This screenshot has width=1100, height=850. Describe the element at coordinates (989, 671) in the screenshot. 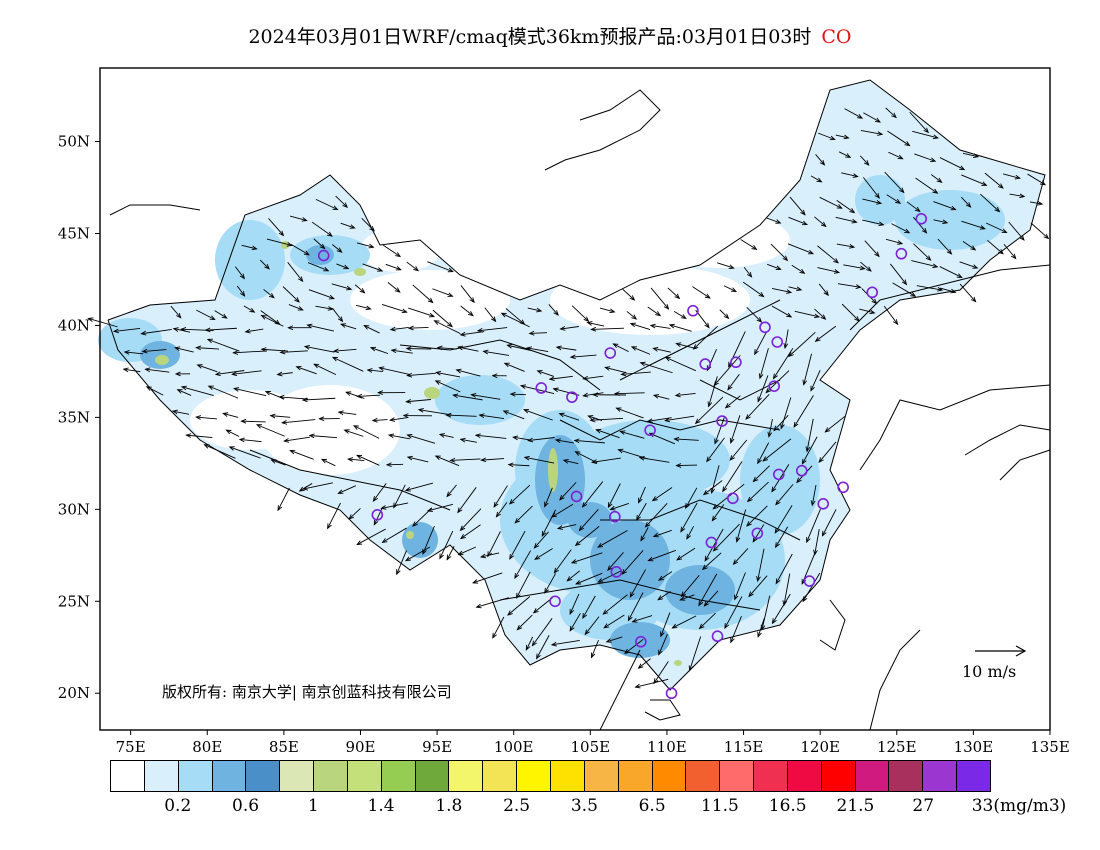

I see `wind-reference-label: 10 m/s` at that location.